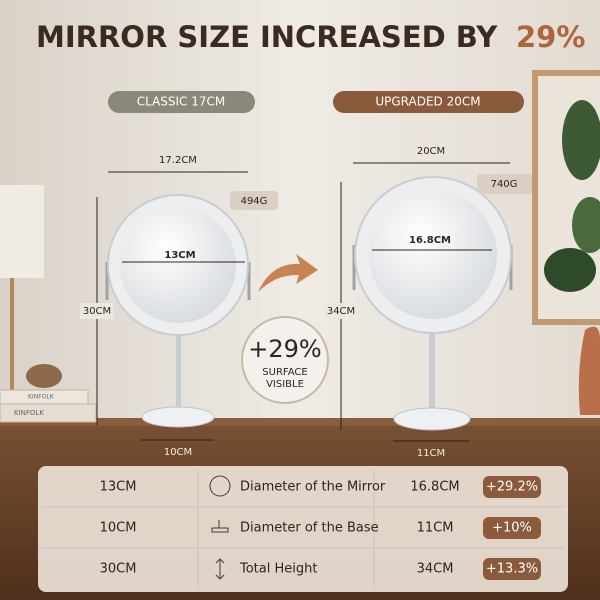 The image size is (600, 600). Describe the element at coordinates (589, 370) in the screenshot. I see `vase` at that location.